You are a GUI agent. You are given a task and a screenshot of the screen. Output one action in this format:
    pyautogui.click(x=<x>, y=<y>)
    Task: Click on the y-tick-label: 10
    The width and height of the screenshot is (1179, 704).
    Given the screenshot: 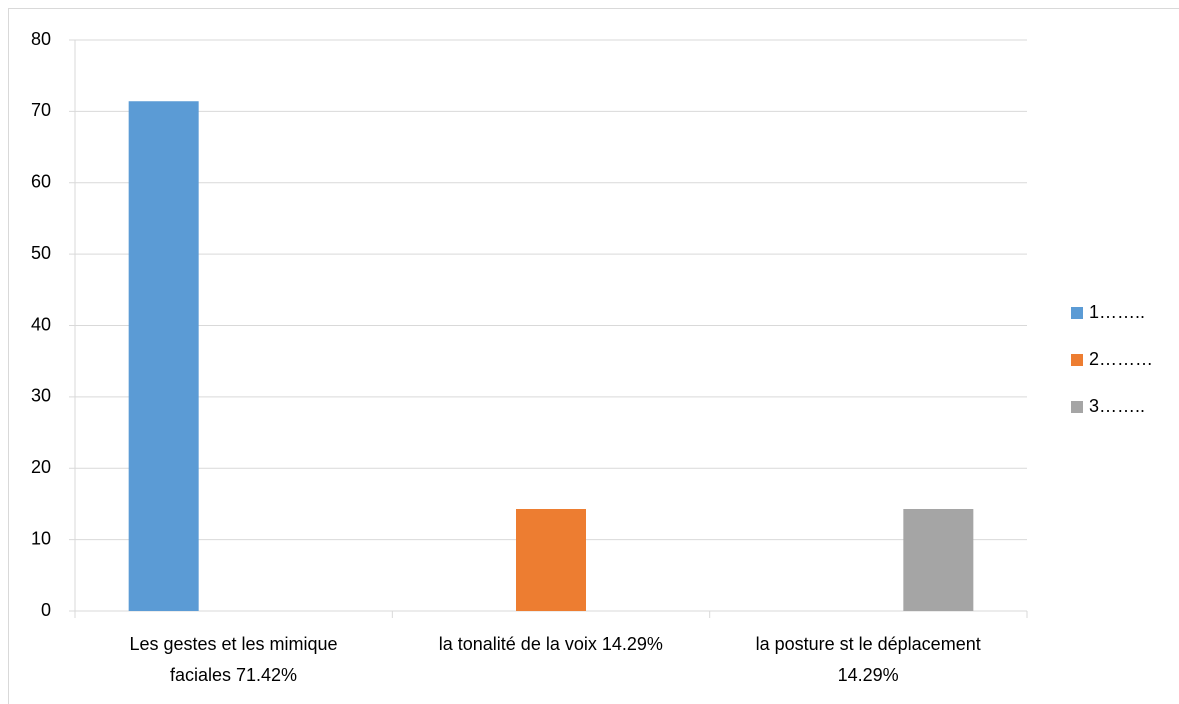 What is the action you would take?
    pyautogui.click(x=41, y=538)
    